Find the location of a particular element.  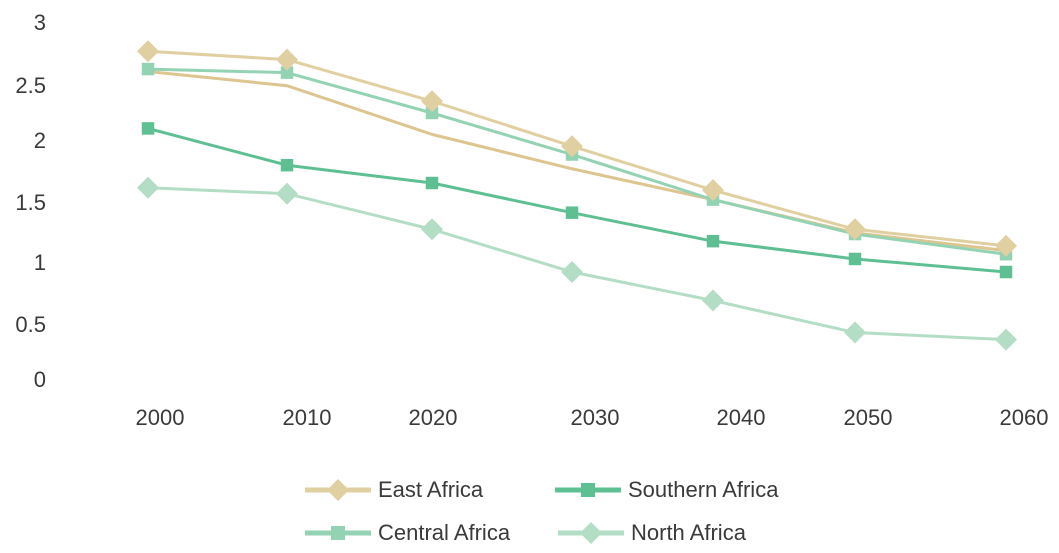

legend-item-east-africa: East Africa is located at coordinates (394, 489).